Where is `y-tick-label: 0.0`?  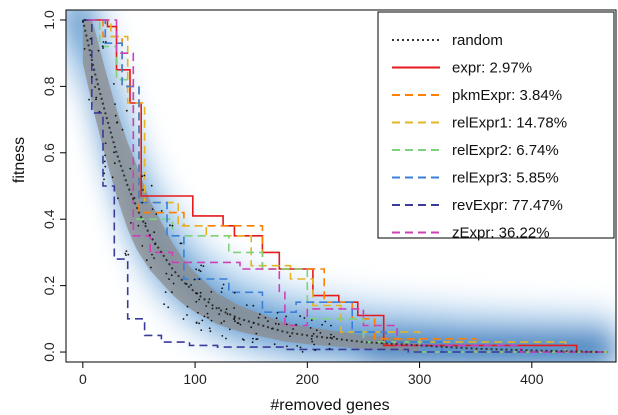
y-tick-label: 0.0 is located at coordinates (49, 352).